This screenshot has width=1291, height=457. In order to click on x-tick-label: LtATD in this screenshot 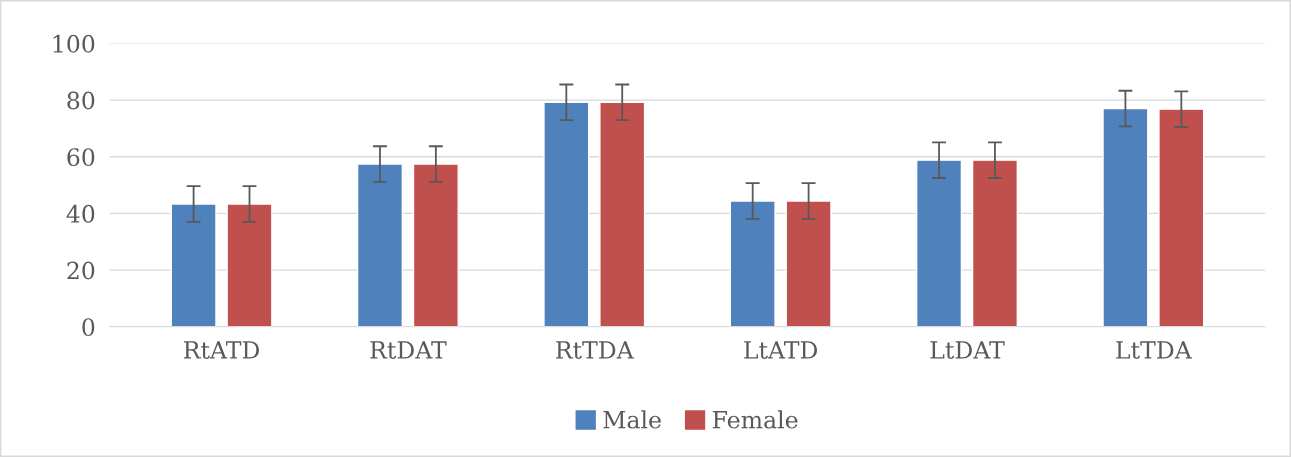, I will do `click(781, 350)`.